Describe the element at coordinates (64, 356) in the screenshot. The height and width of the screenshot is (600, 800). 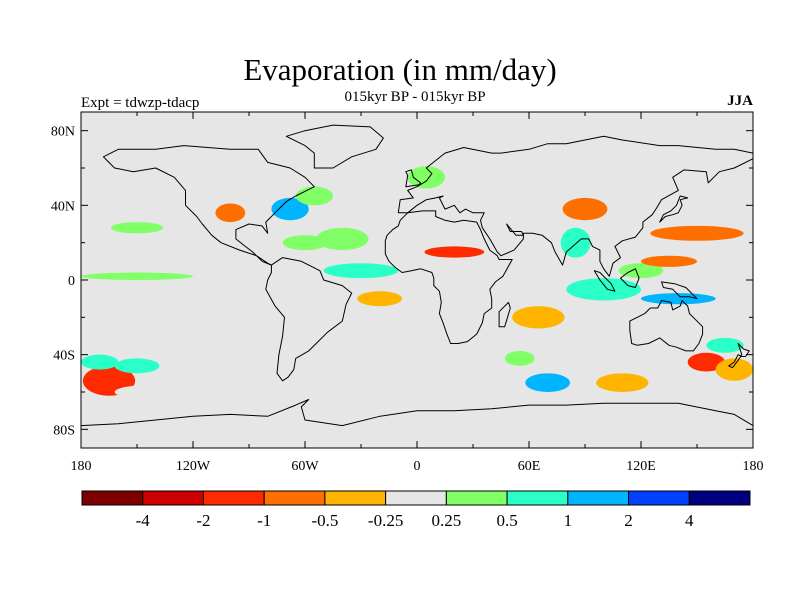
I see `y-tick-label: 40S` at that location.